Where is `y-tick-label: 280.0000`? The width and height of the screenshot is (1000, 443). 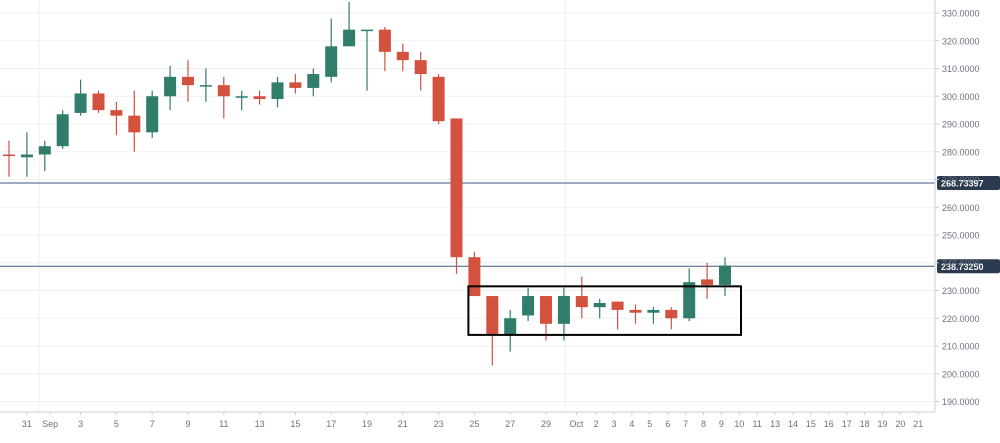
y-tick-label: 280.0000 is located at coordinates (961, 152).